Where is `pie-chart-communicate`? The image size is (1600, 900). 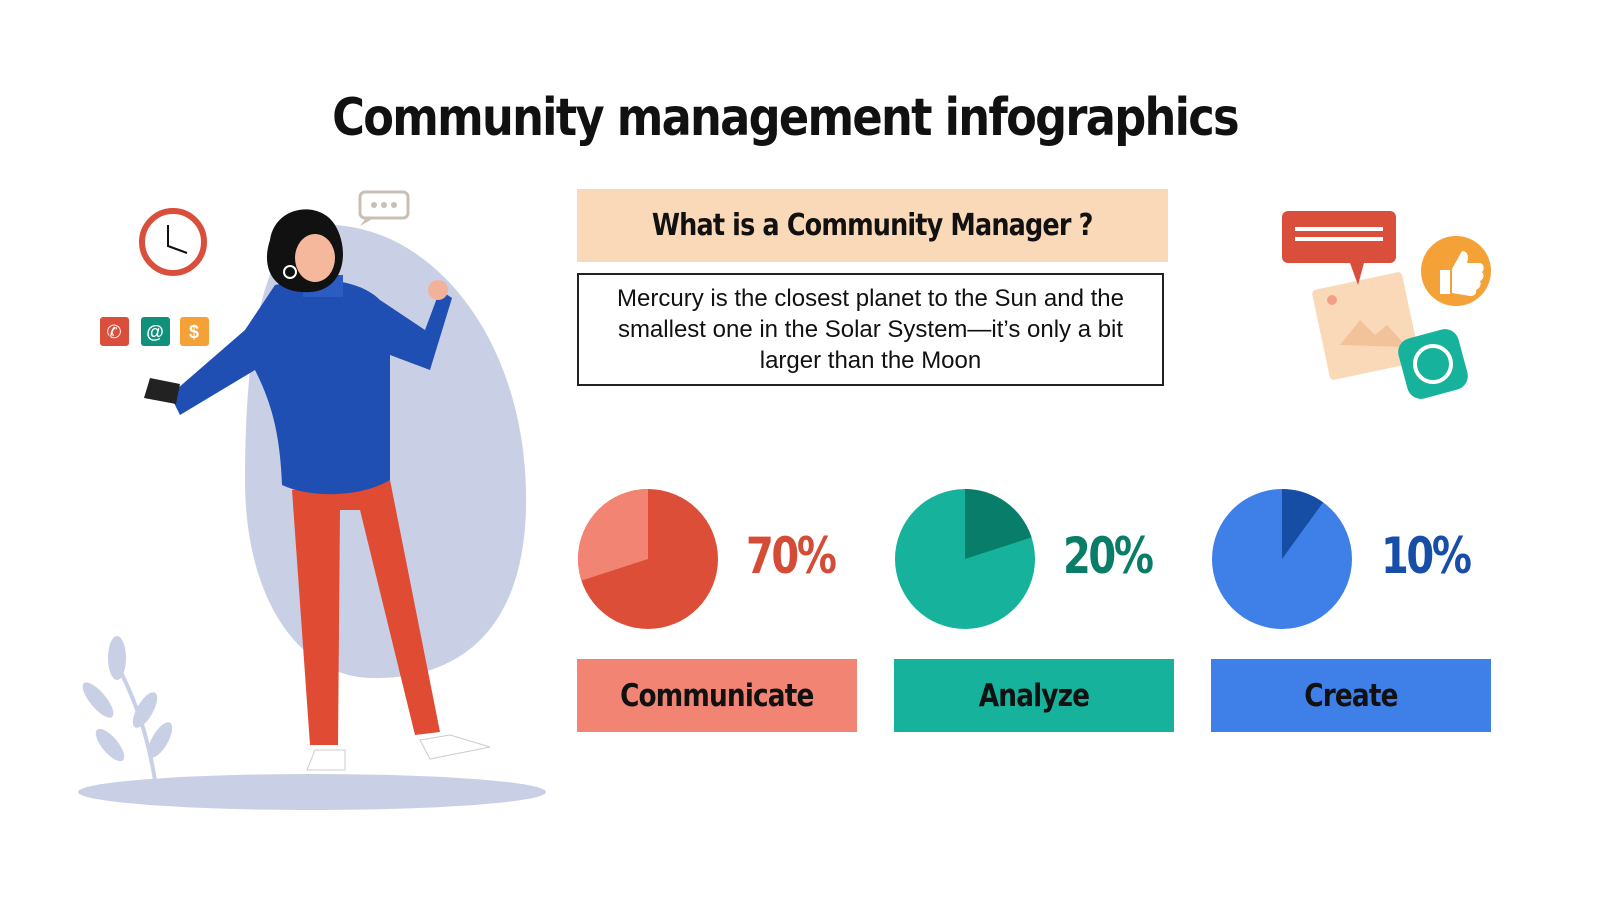
pie-chart-communicate is located at coordinates (648, 559).